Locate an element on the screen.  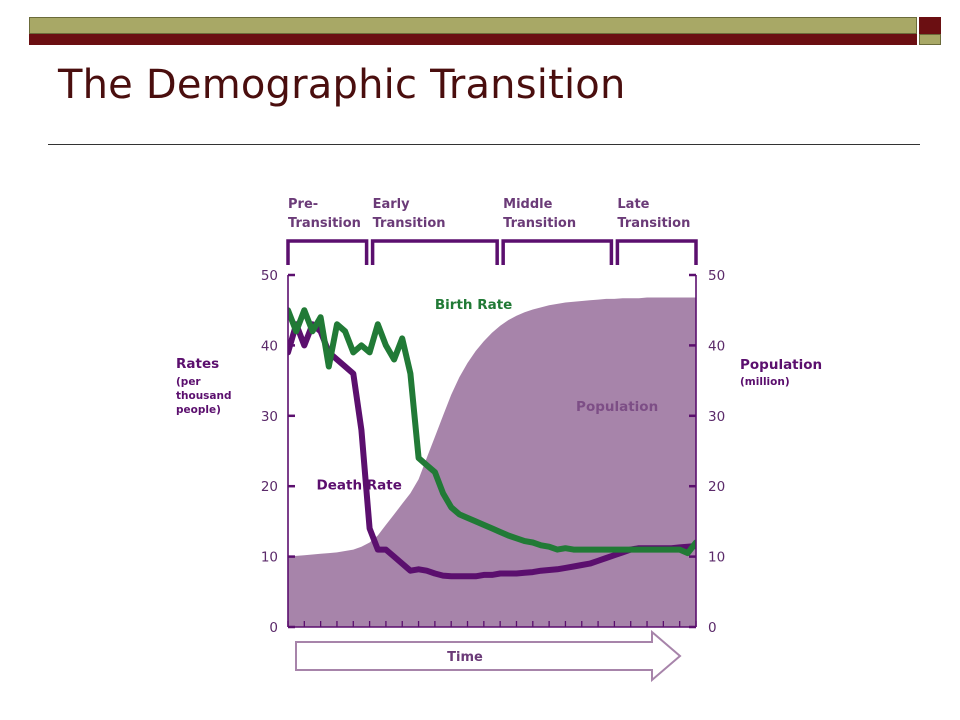
stage-brackets is located at coordinates (492, 252).